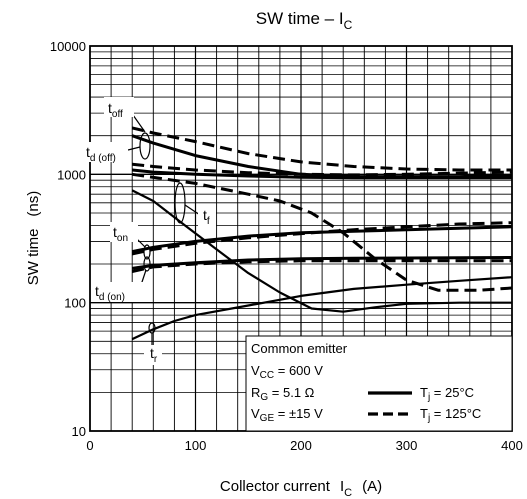 This screenshot has height=499, width=527. Describe the element at coordinates (115, 110) in the screenshot. I see `annotation-toff: toff` at that location.